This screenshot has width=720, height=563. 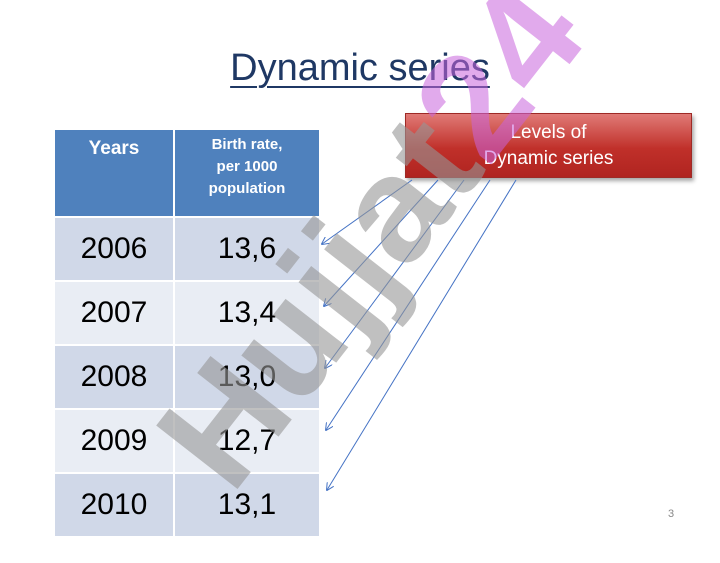 I want to click on table-row: 2007 13,4, so click(x=187, y=313).